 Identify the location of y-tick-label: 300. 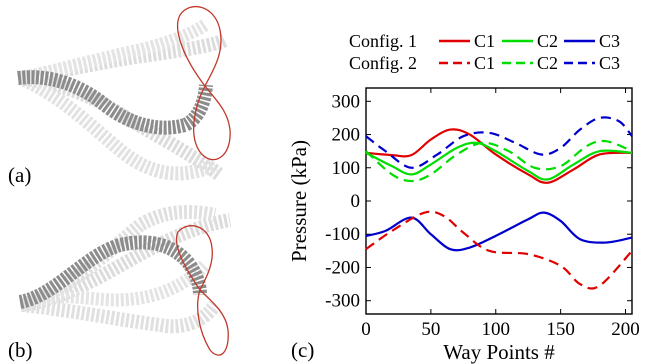
(346, 101).